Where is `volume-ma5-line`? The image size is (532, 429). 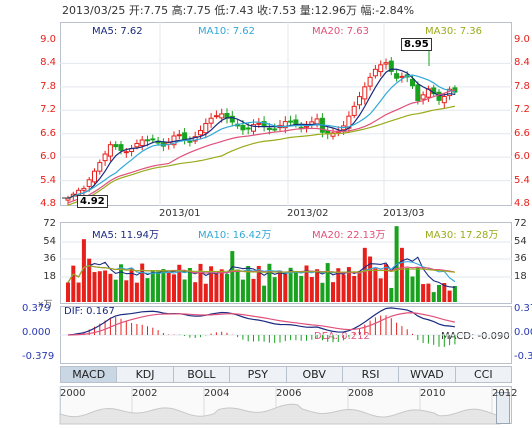 volume-ma5-line is located at coordinates (261, 272).